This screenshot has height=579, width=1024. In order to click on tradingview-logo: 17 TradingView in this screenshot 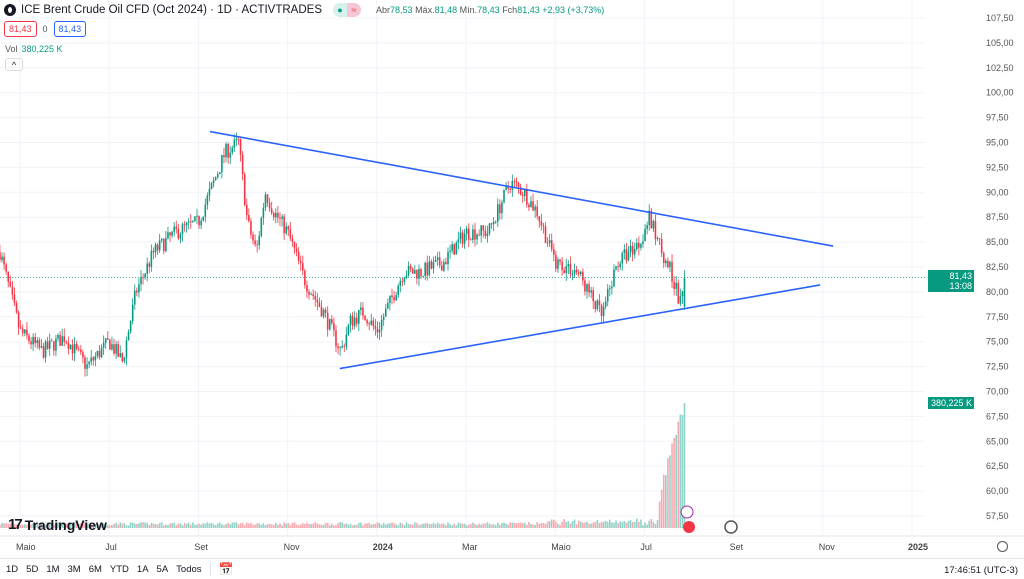, I will do `click(57, 524)`.